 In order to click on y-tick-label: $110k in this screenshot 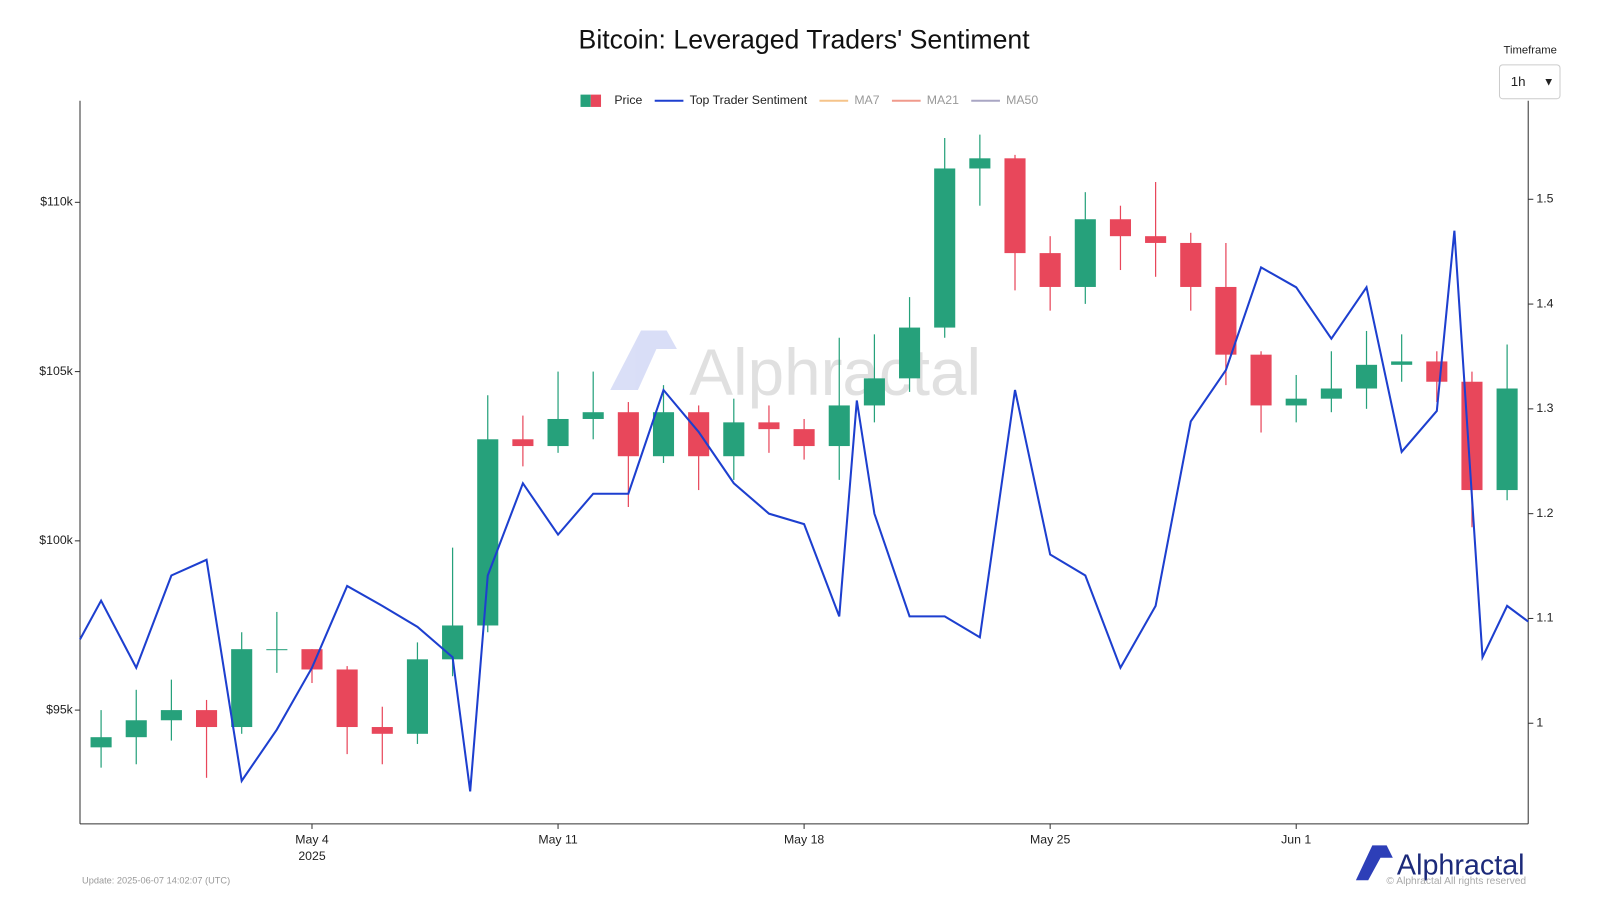, I will do `click(56, 202)`.